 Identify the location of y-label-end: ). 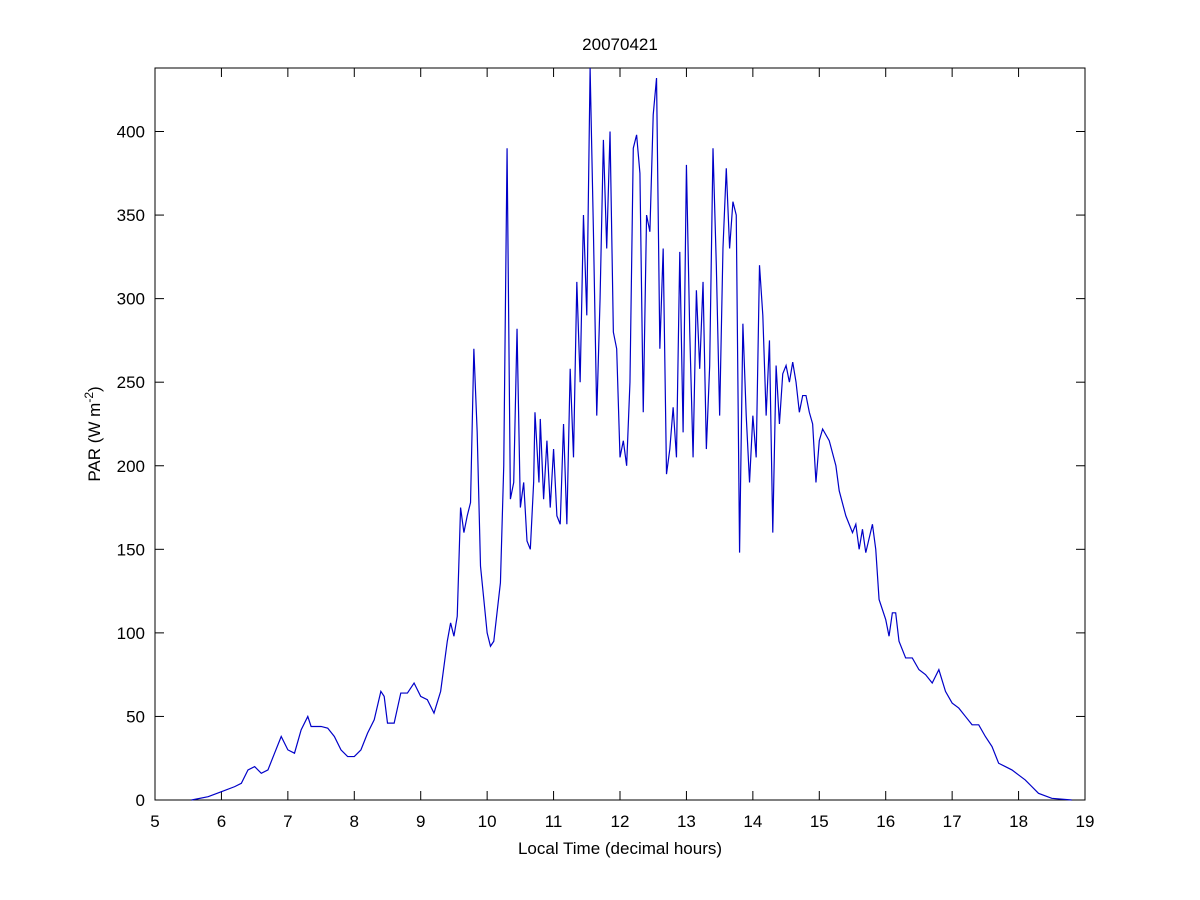
(94, 389).